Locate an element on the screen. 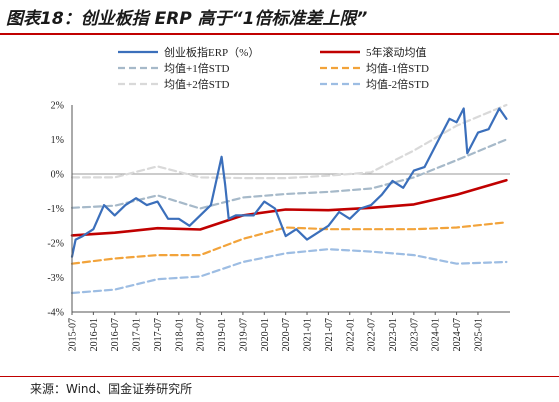 The width and height of the screenshot is (559, 402). x-tick-label: 2024-07 is located at coordinates (457, 334).